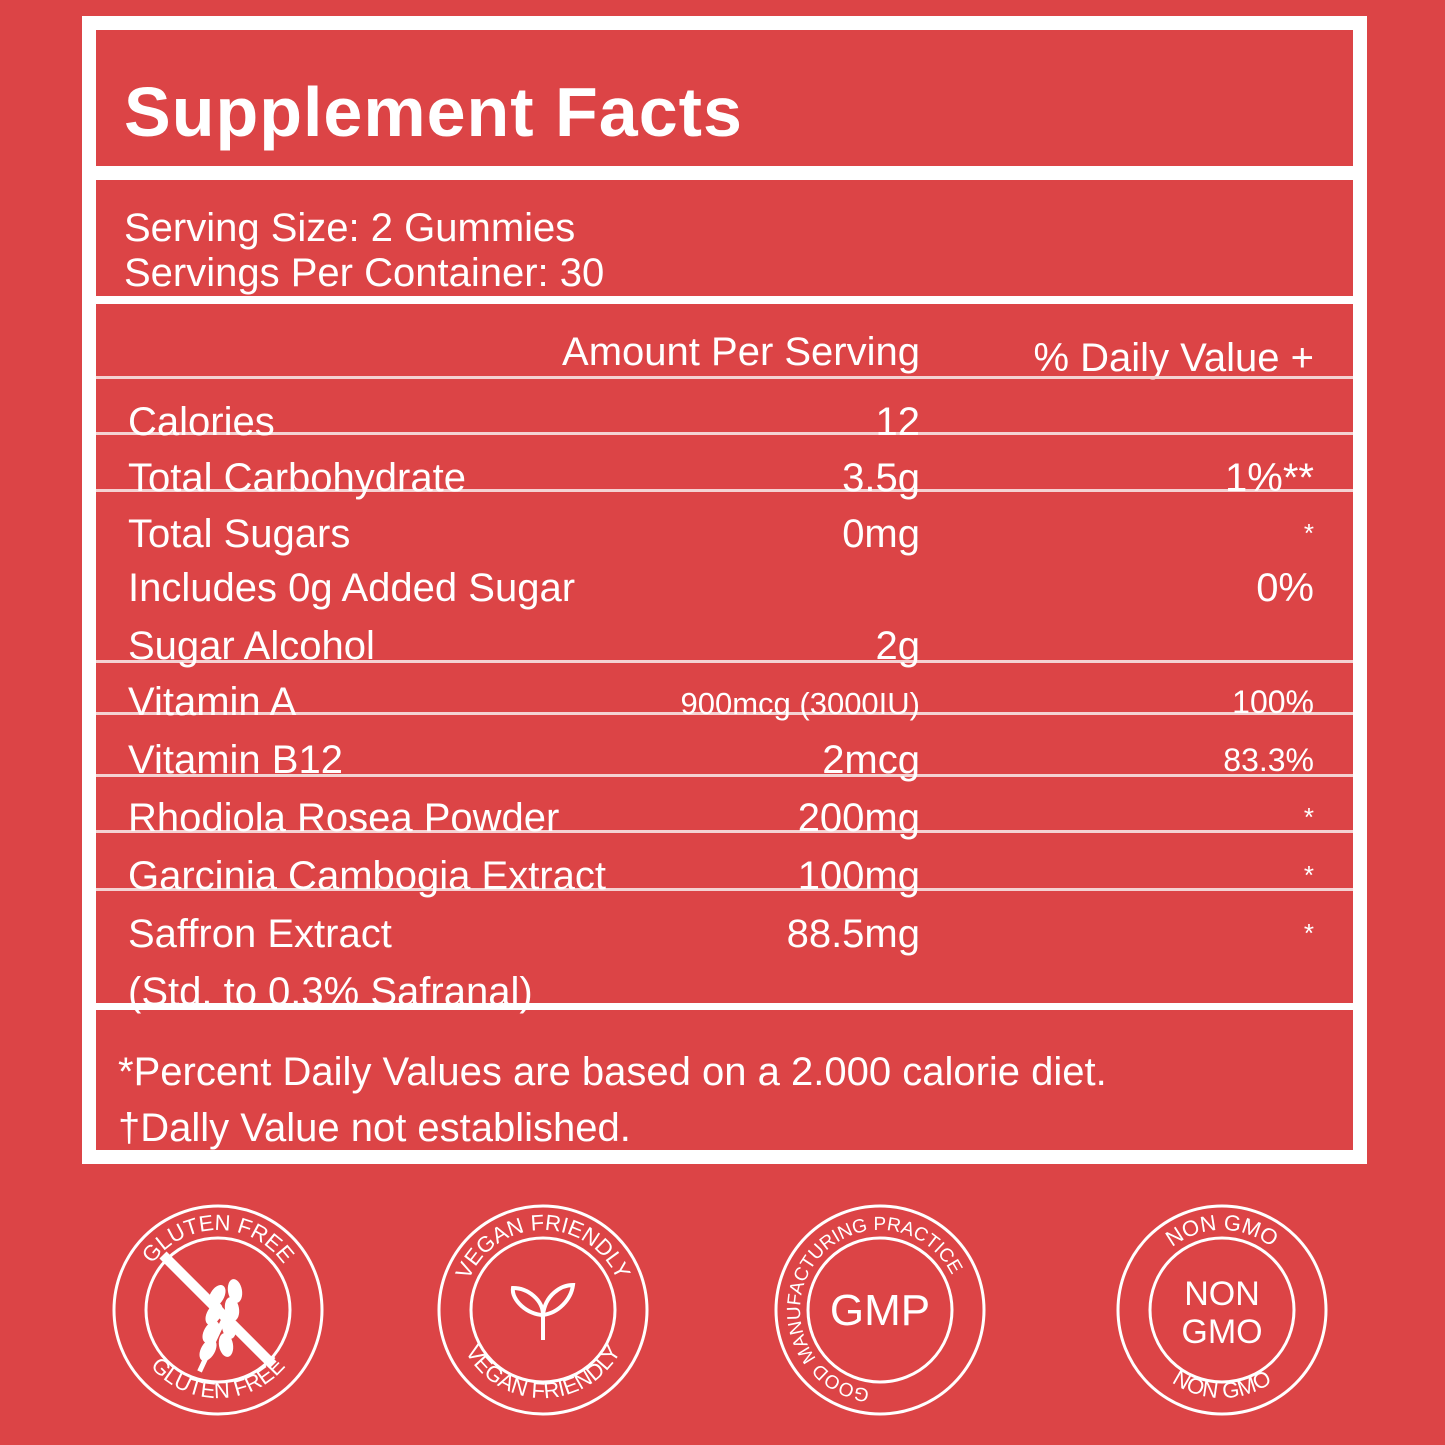 This screenshot has width=1445, height=1445. What do you see at coordinates (1285, 588) in the screenshot?
I see `nutrient-daily-value: 0%` at bounding box center [1285, 588].